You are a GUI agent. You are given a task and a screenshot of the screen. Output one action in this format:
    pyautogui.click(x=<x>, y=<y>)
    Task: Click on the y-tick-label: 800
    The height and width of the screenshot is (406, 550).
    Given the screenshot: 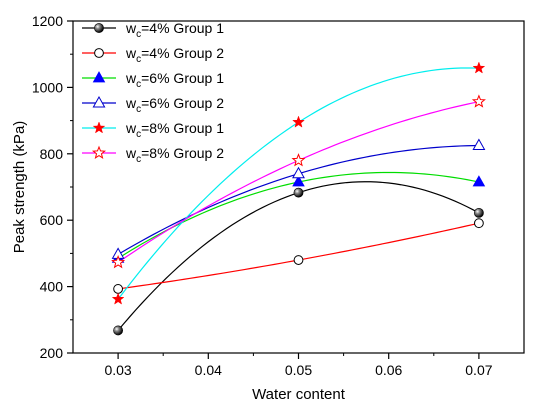 What is the action you would take?
    pyautogui.click(x=52, y=154)
    